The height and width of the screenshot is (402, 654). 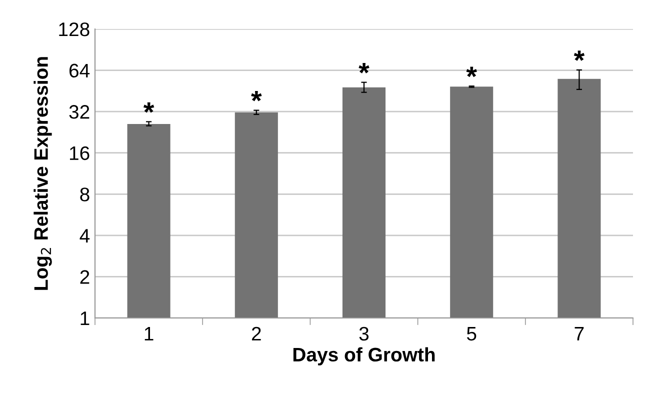 I want to click on x-tick-label: 3, so click(x=364, y=333).